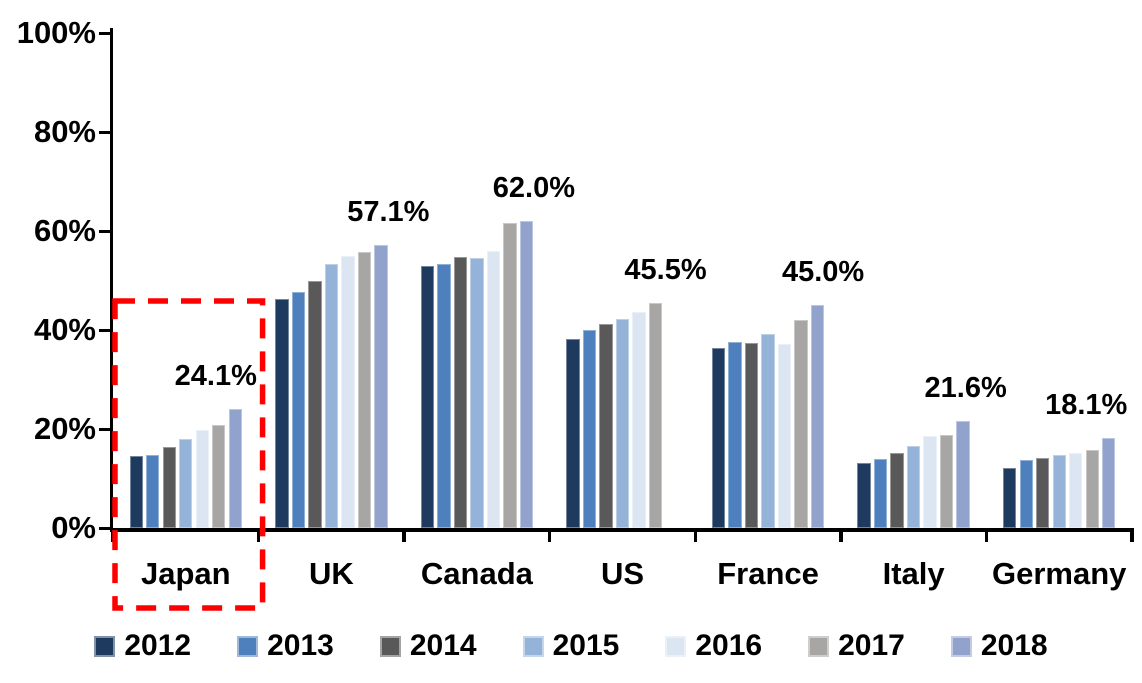  What do you see at coordinates (961, 646) in the screenshot?
I see `legend-swatch-2018` at bounding box center [961, 646].